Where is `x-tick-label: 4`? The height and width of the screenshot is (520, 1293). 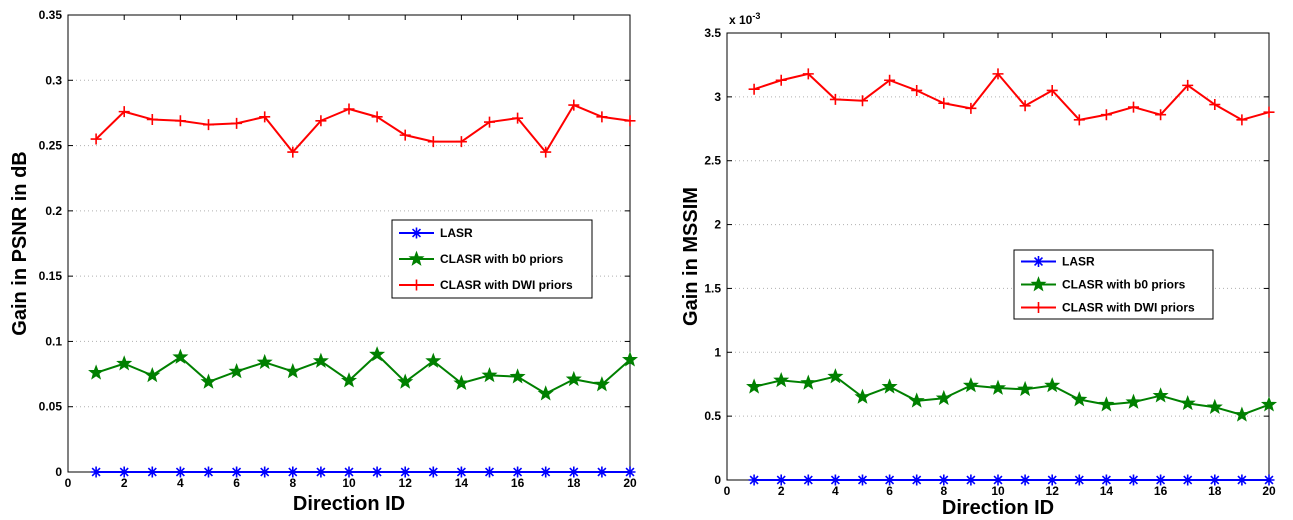 x-tick-label: 4 is located at coordinates (180, 483).